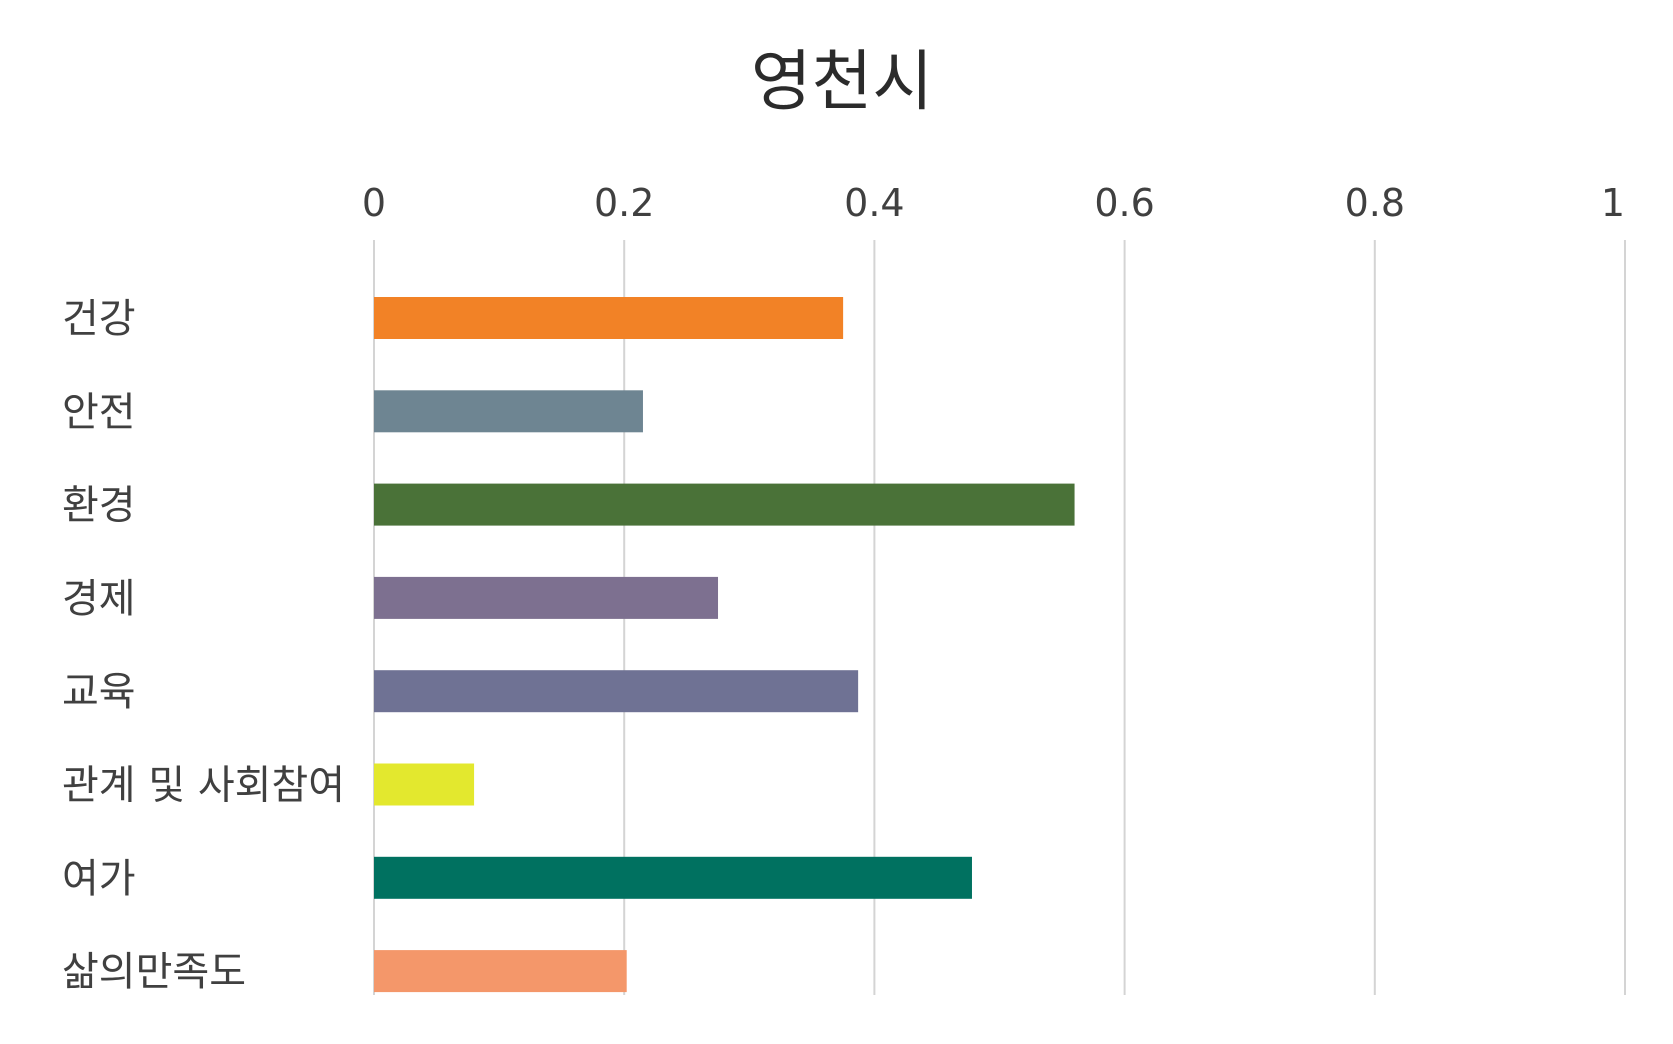 The height and width of the screenshot is (1044, 1673). I want to click on category-label: 건강, so click(99, 319).